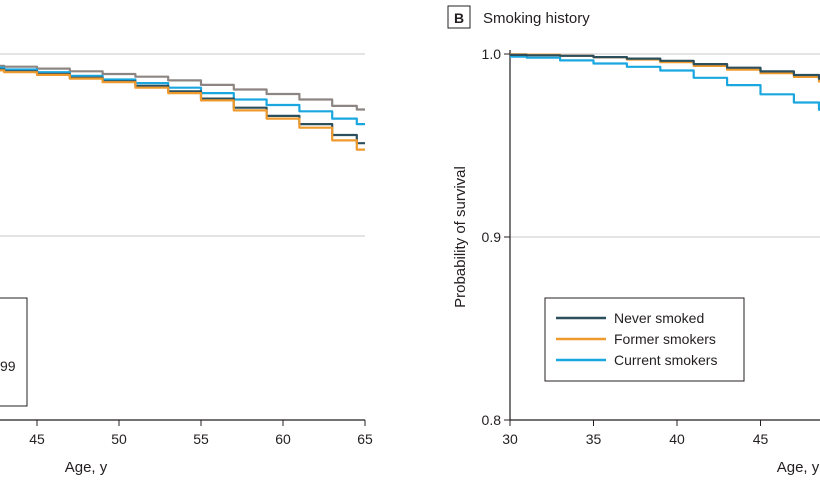 Image resolution: width=820 pixels, height=480 pixels. I want to click on panel-b-y-tick-label: 0.9, so click(492, 237).